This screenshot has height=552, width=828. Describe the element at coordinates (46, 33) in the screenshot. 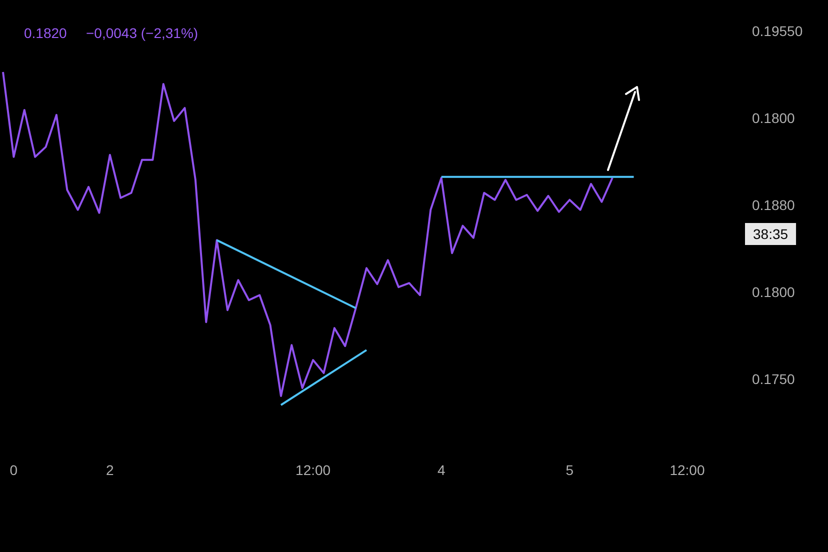

I see `text: 0.1820` at that location.